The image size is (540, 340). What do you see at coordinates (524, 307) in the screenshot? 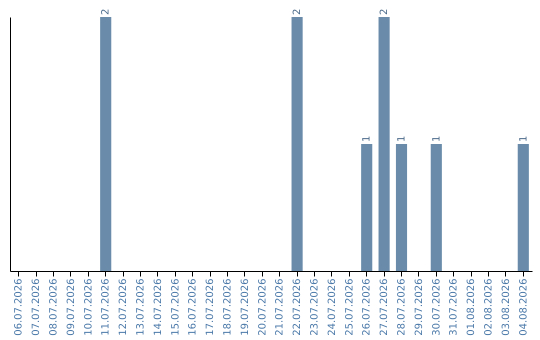
I see `x-tick-label: 04.08.2026` at bounding box center [524, 307].